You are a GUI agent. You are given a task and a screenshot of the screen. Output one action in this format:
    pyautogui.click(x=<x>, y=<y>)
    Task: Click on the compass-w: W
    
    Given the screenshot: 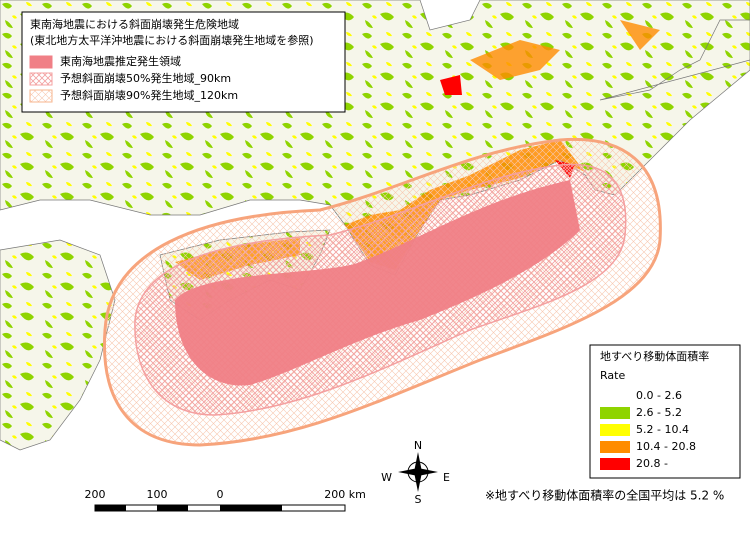 What is the action you would take?
    pyautogui.click(x=386, y=477)
    